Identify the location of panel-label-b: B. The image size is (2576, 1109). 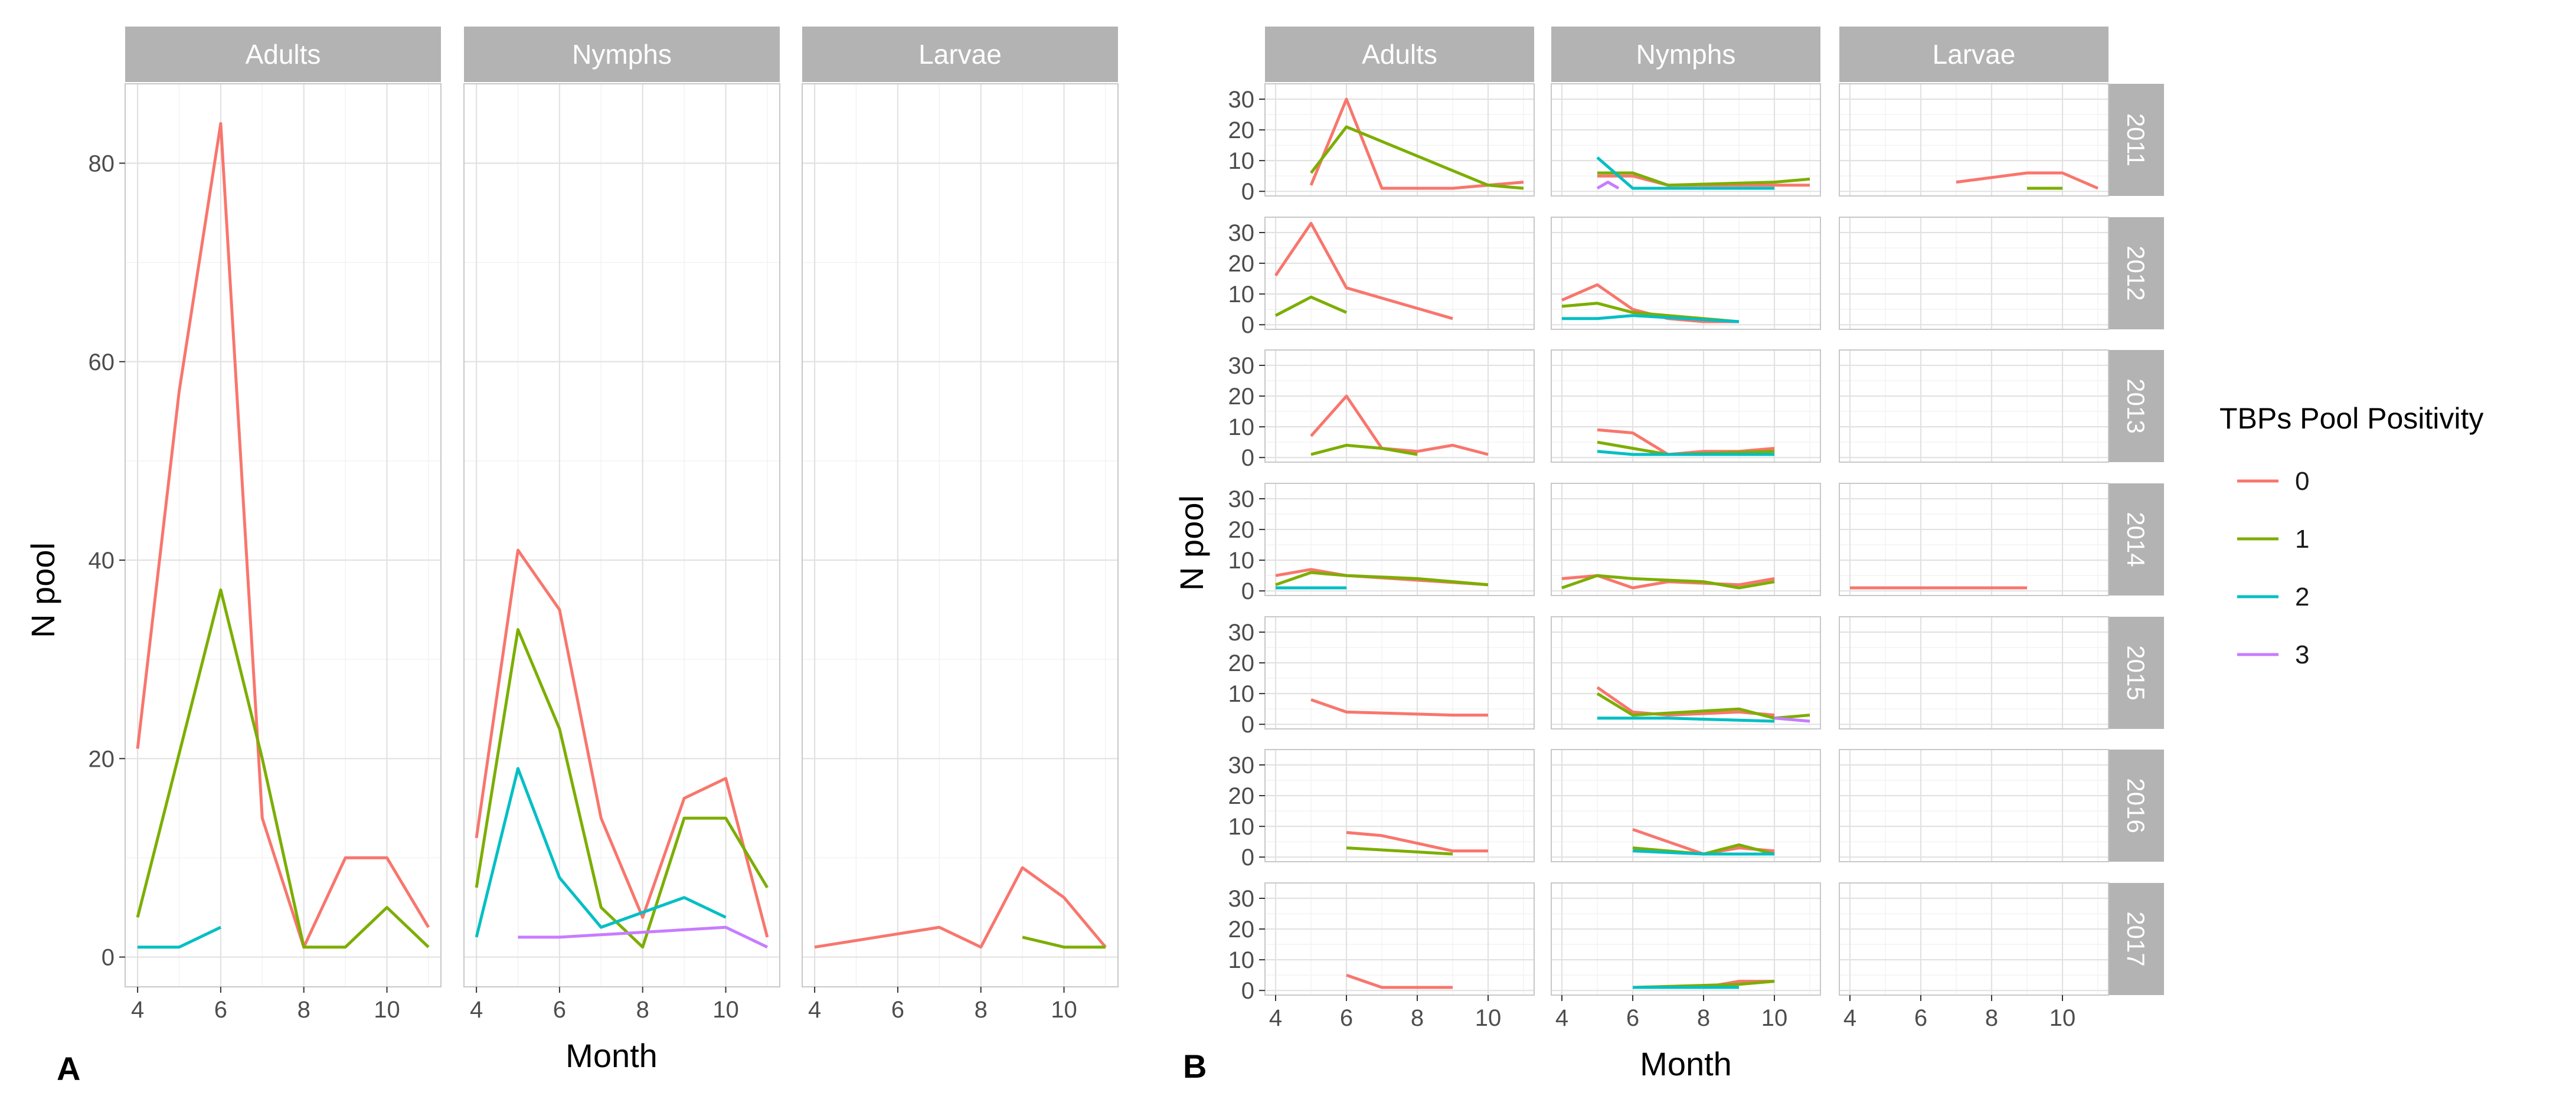
(1195, 1066).